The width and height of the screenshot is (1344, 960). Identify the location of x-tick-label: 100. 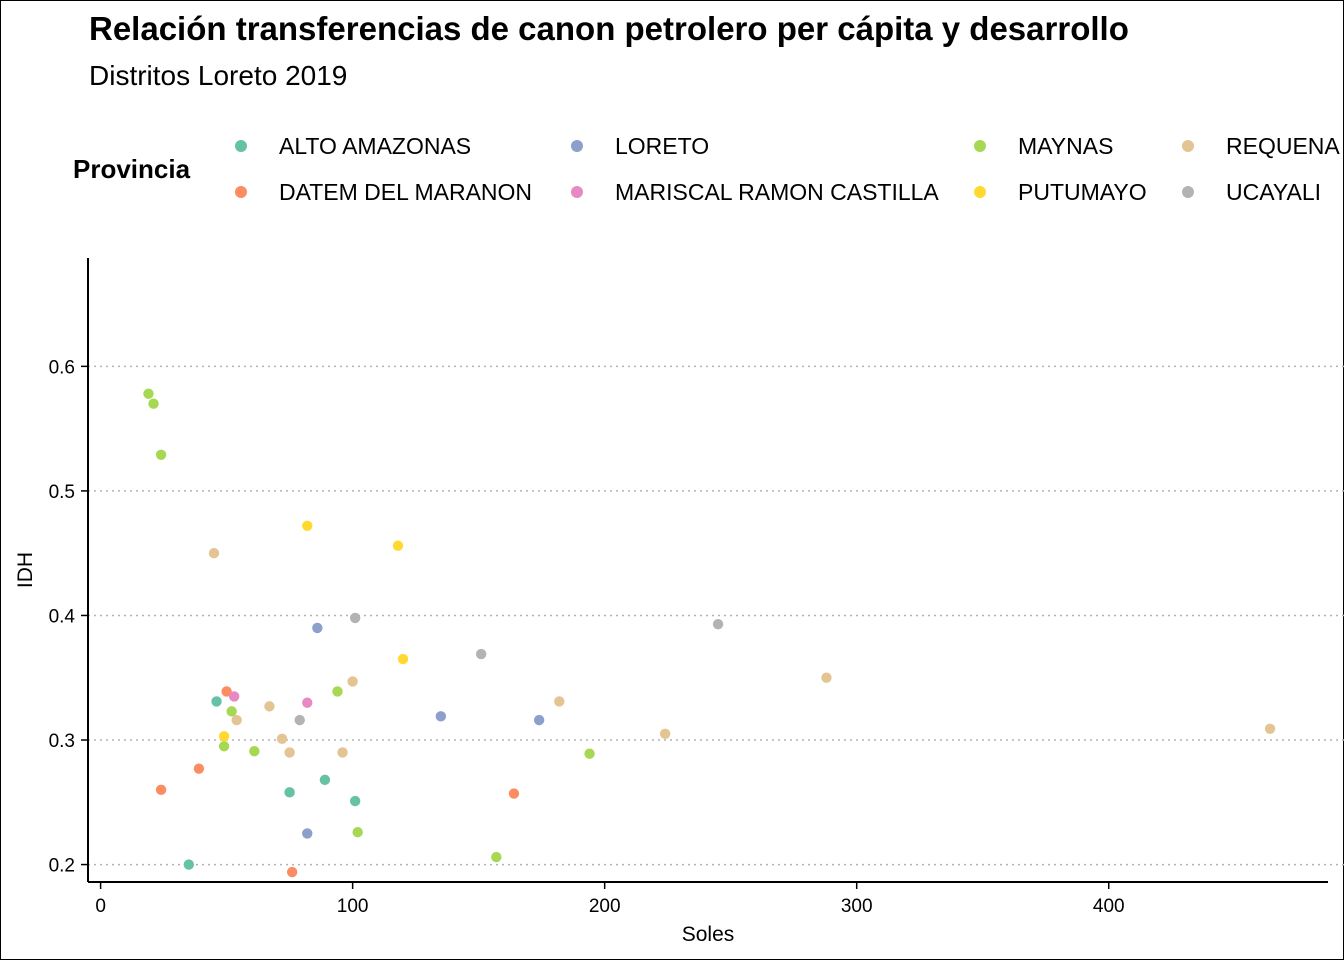
(353, 906).